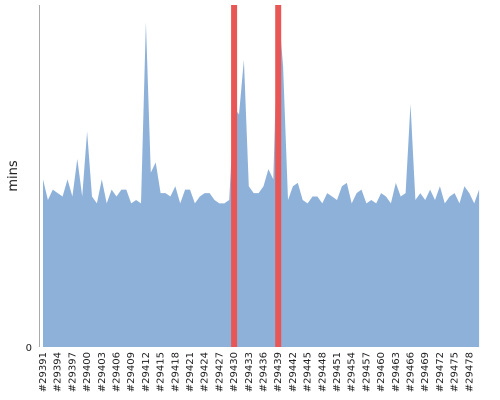  What do you see at coordinates (337, 372) in the screenshot?
I see `x-tick-label: #29451` at bounding box center [337, 372].